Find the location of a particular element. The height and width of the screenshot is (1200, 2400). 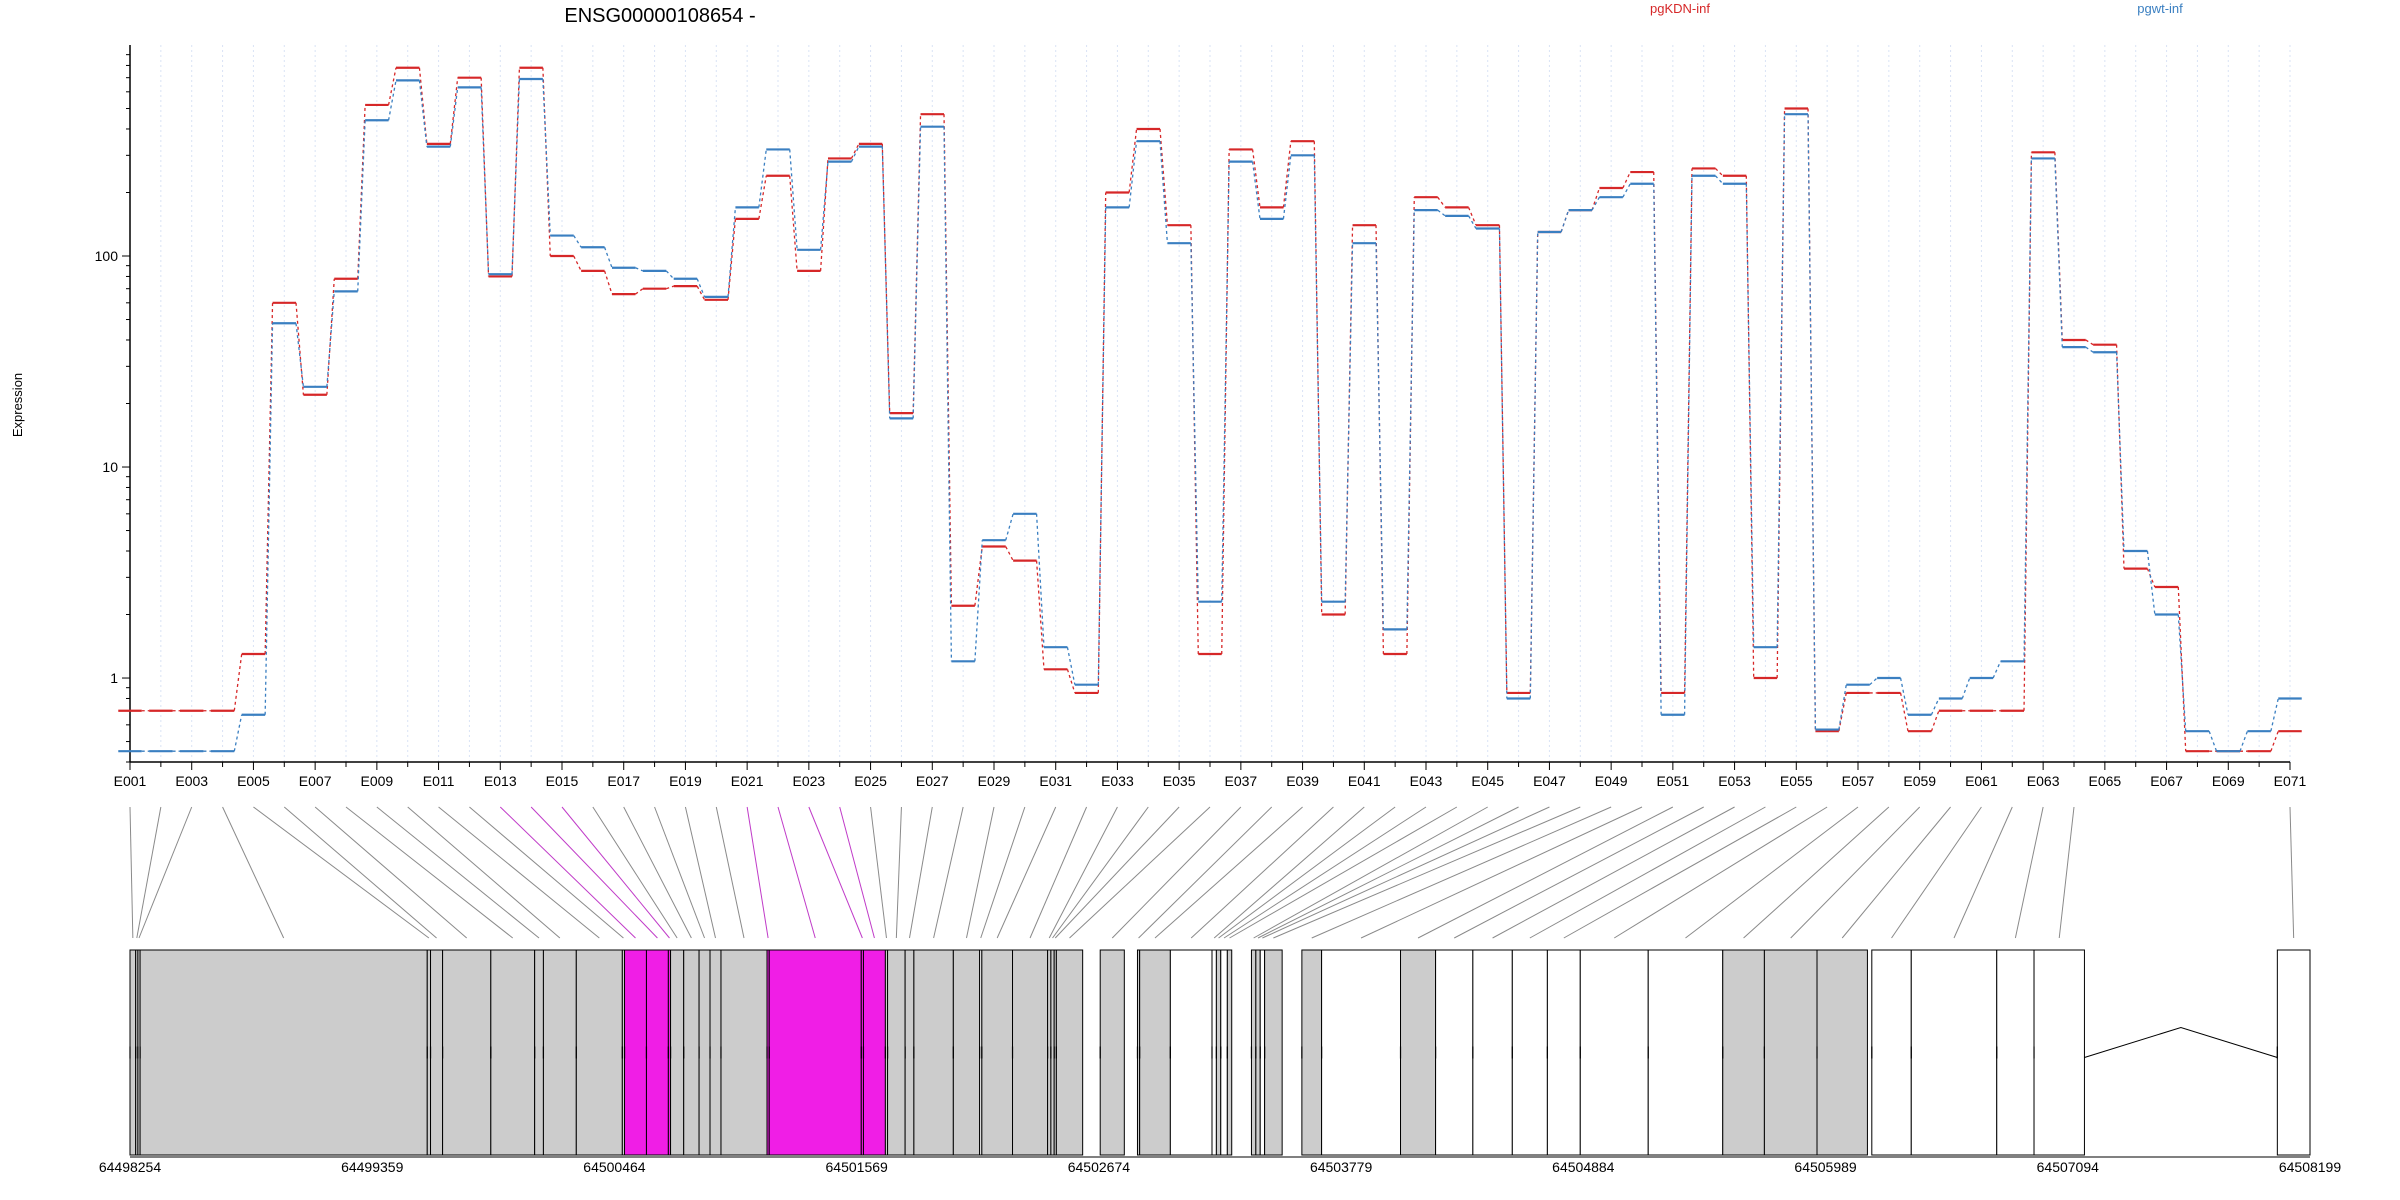

exon-block-e006 is located at coordinates (437, 1052).